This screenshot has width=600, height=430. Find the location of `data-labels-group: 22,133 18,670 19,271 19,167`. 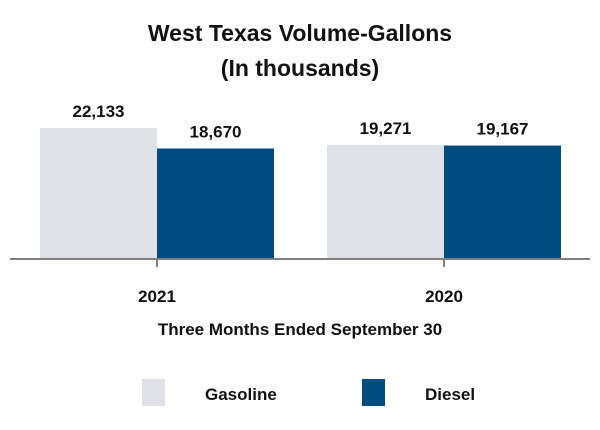

data-labels-group: 22,133 18,670 19,271 19,167 is located at coordinates (301, 121).